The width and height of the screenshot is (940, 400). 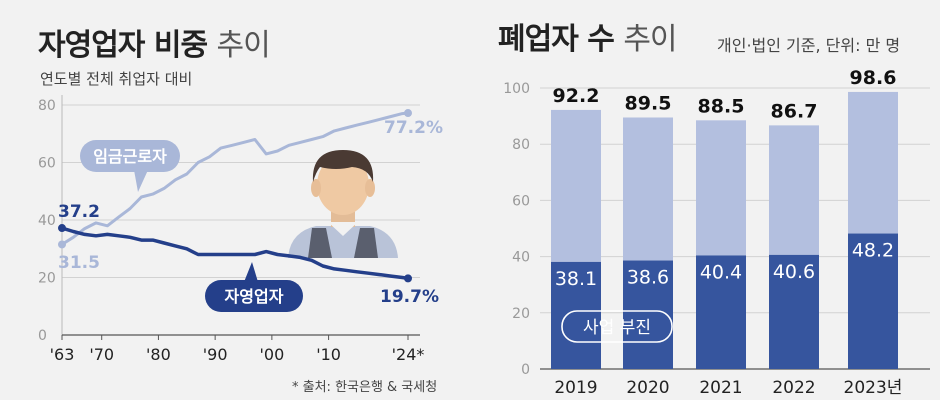 I want to click on left-x-tick: '90, so click(x=215, y=354).